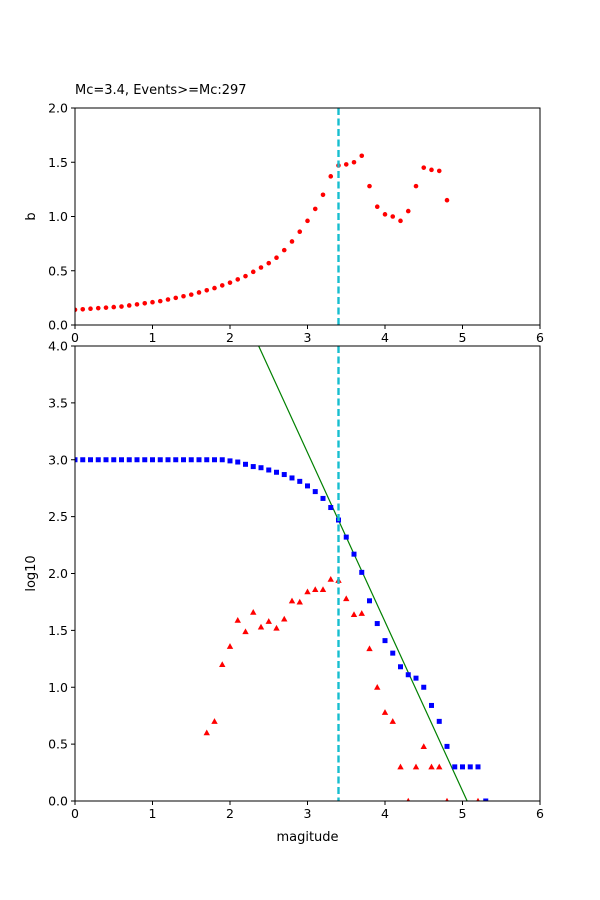 Image resolution: width=600 pixels, height=900 pixels. What do you see at coordinates (385, 337) in the screenshot?
I see `top-x-tick-label: 4` at bounding box center [385, 337].